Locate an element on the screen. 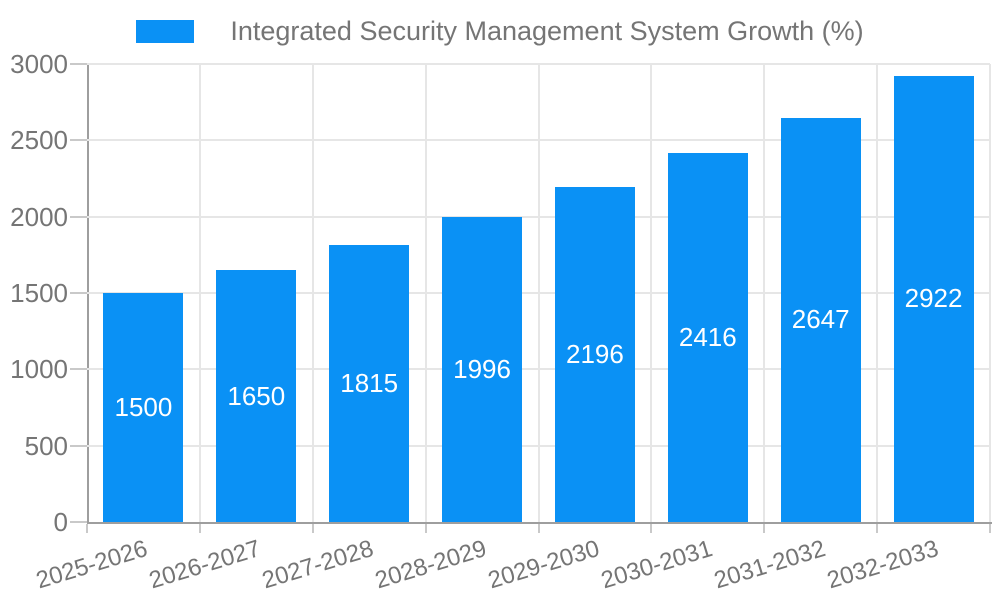 The width and height of the screenshot is (1000, 600). y-tick-label: 2000 is located at coordinates (39, 216).